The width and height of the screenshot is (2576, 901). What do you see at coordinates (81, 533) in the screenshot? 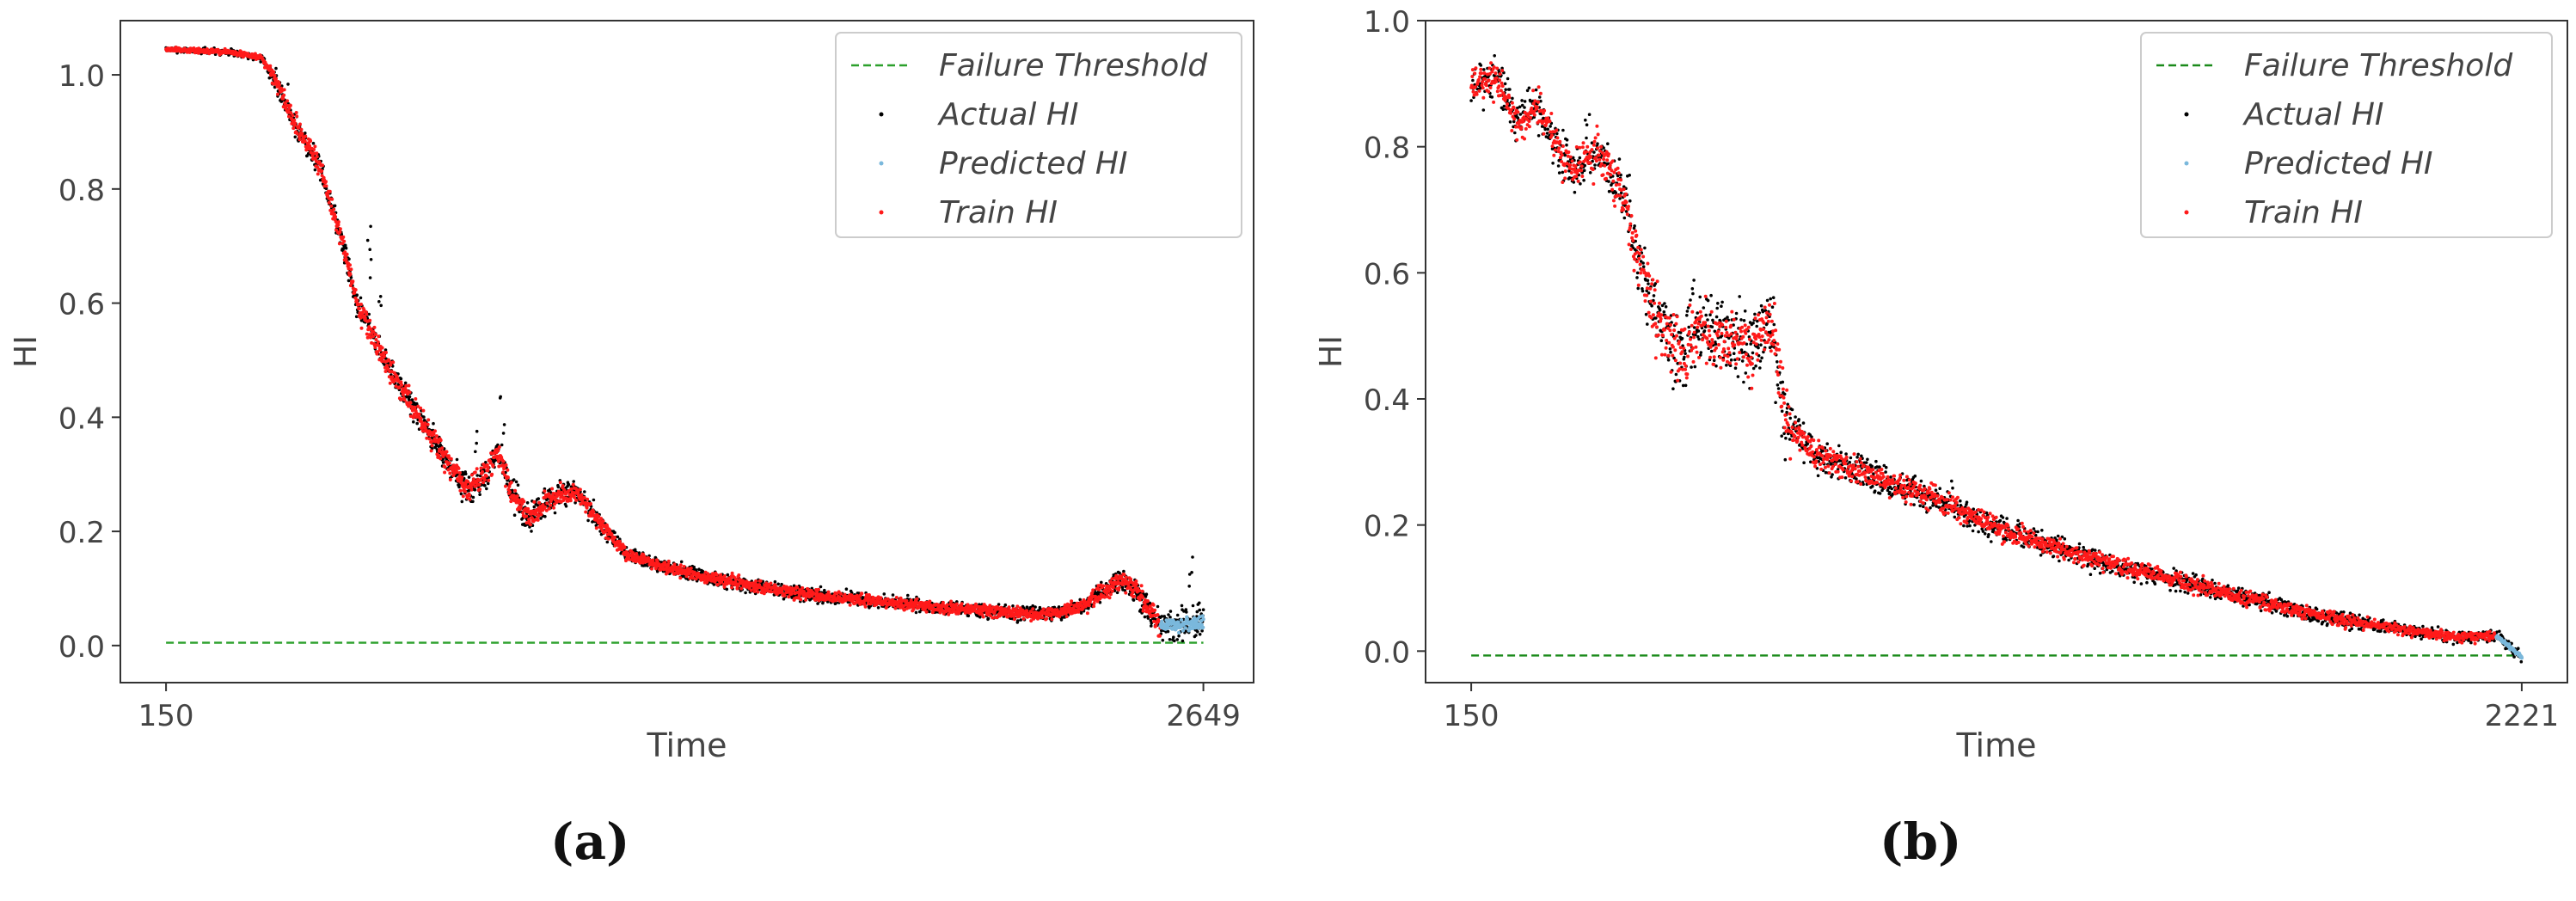
I see `y-tick-label: 0.2` at bounding box center [81, 533].